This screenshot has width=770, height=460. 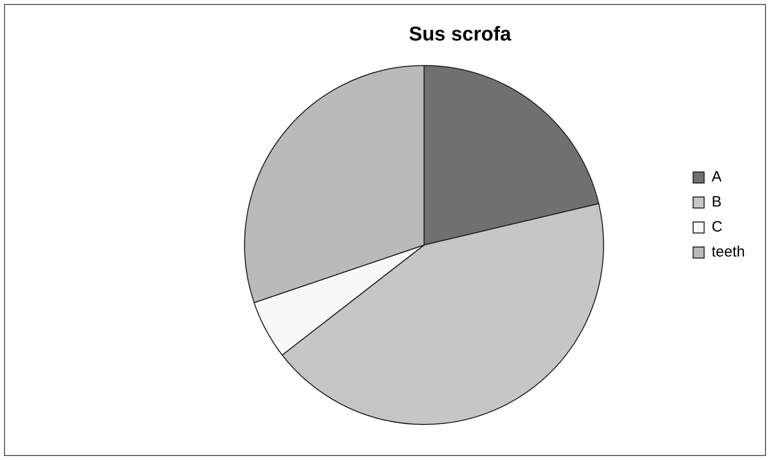 I want to click on legend-label: C, so click(x=717, y=227).